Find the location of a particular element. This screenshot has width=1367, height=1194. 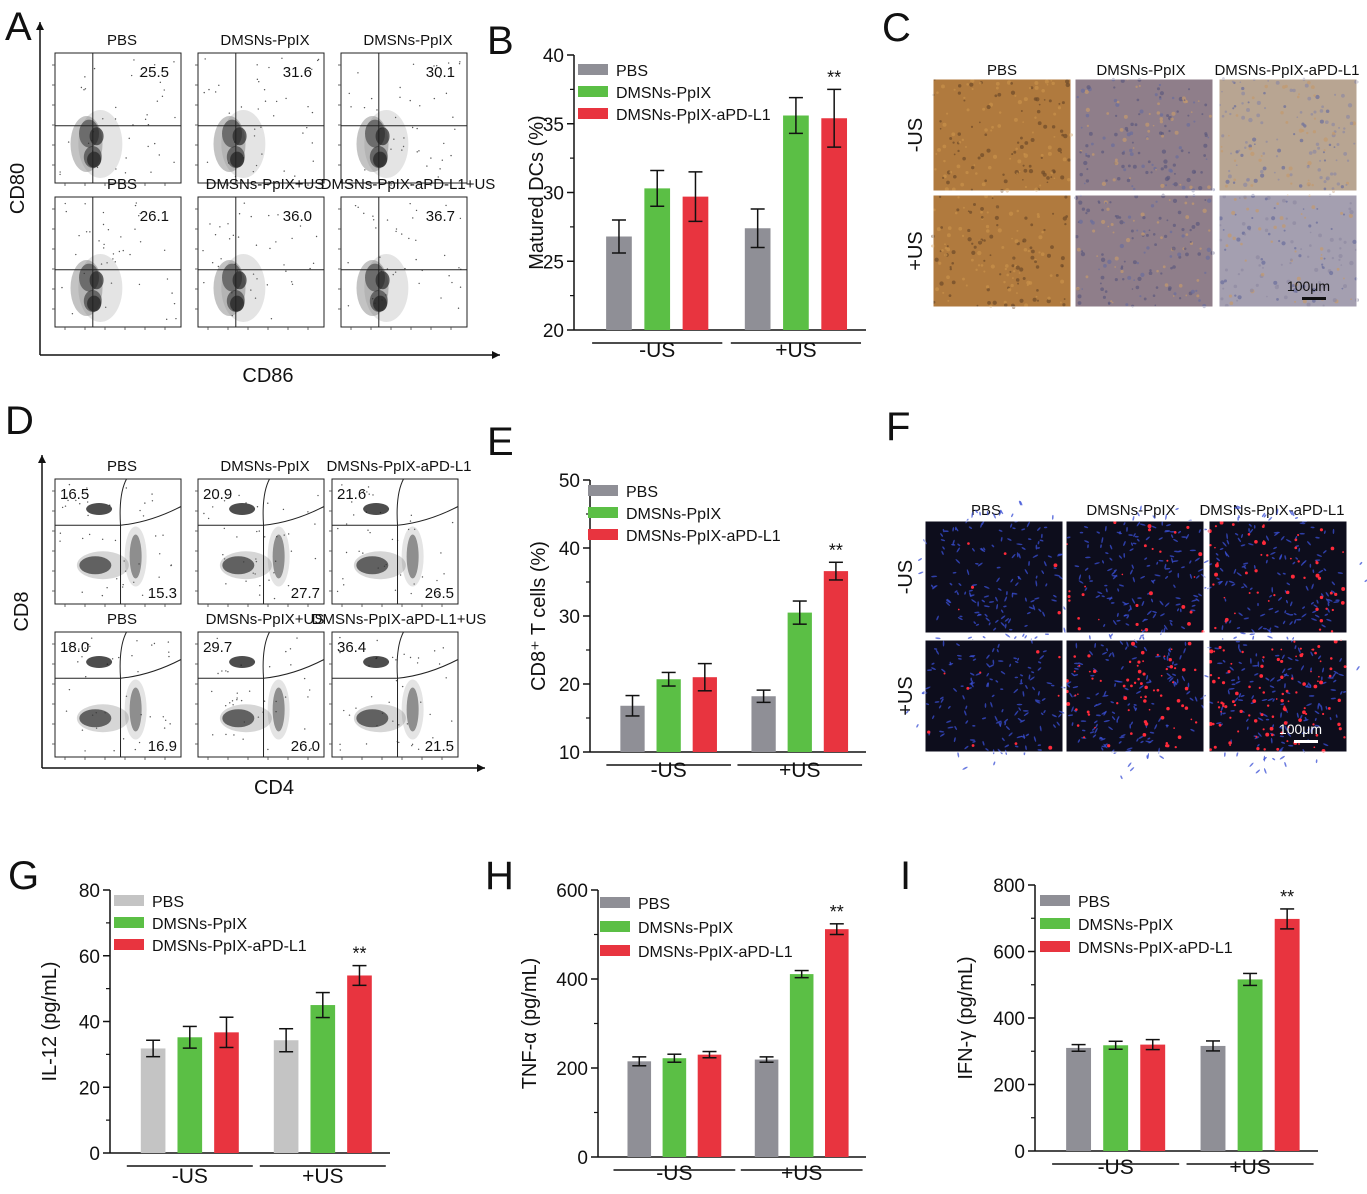

plot-title: DMSNs-PpIX-aPD-L1+US is located at coordinates (399, 619).